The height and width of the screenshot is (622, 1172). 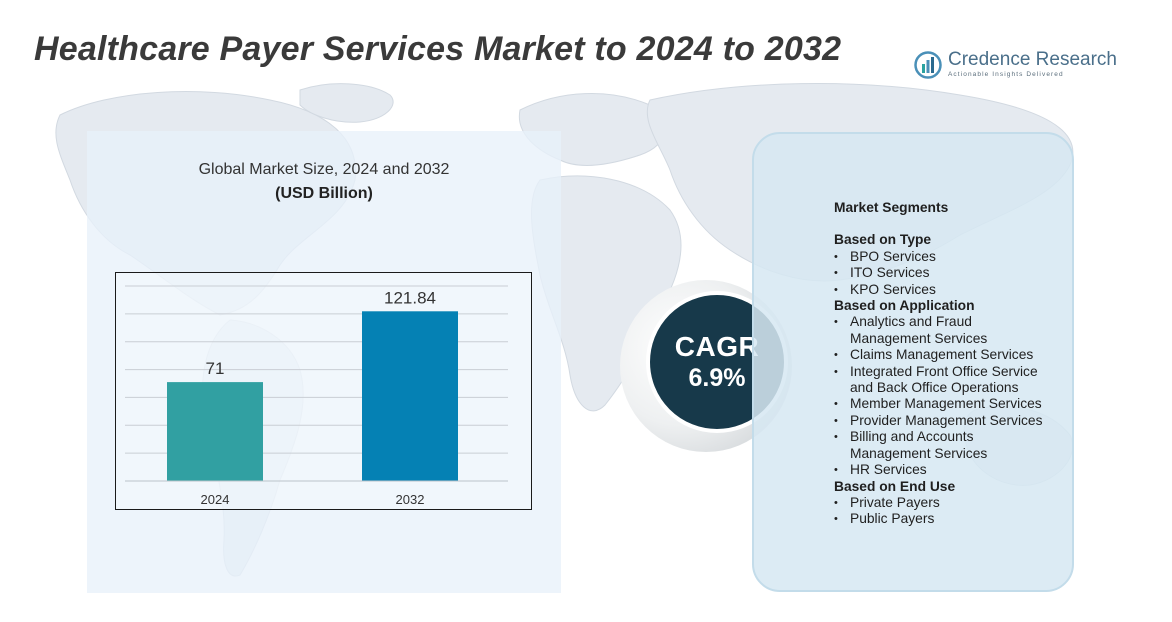 I want to click on data-label: 121.84, so click(x=410, y=297).